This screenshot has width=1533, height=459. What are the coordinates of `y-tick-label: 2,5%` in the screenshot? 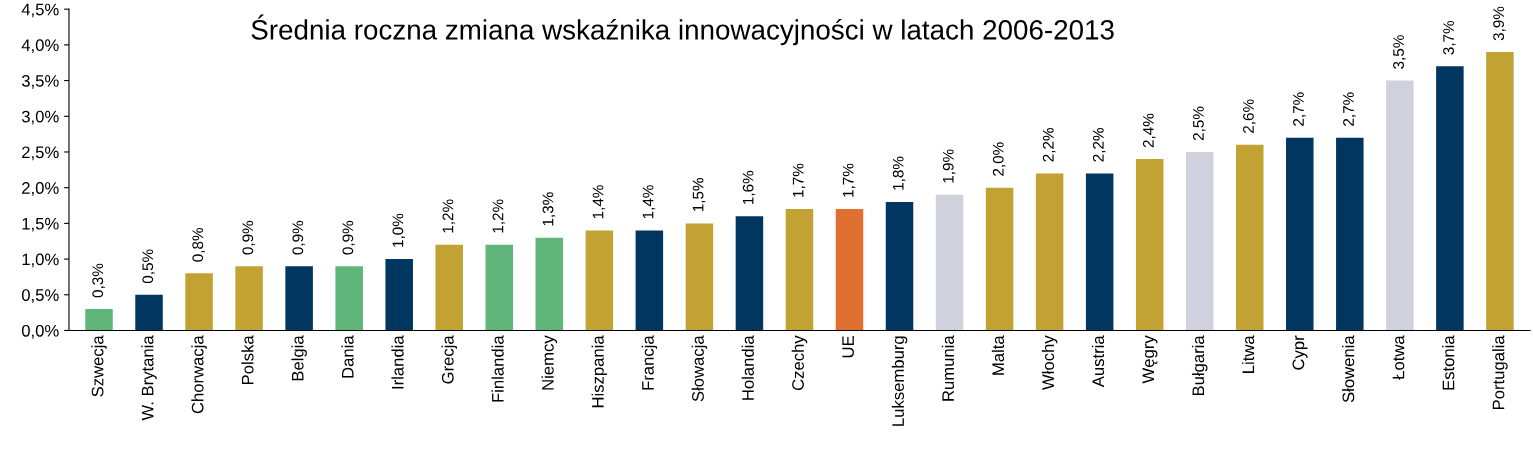 It's located at (40, 153).